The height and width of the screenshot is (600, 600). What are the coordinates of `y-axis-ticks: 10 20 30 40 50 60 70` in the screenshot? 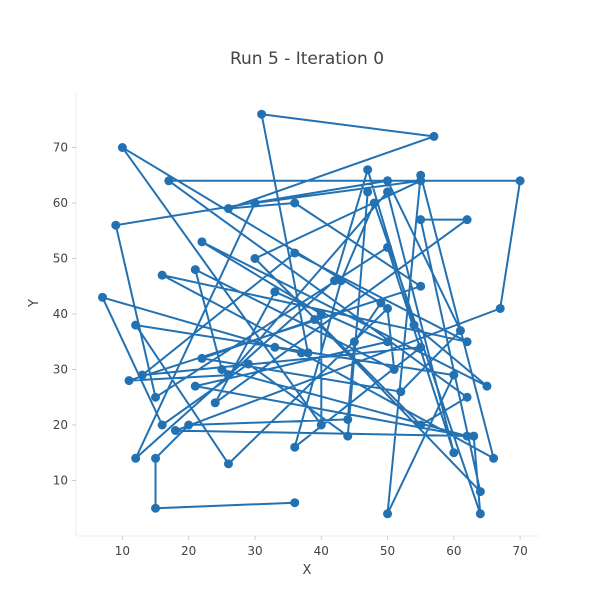 It's located at (64, 314).